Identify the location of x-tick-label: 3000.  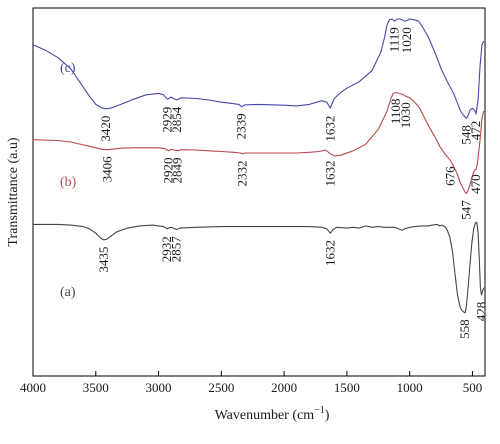
(159, 387).